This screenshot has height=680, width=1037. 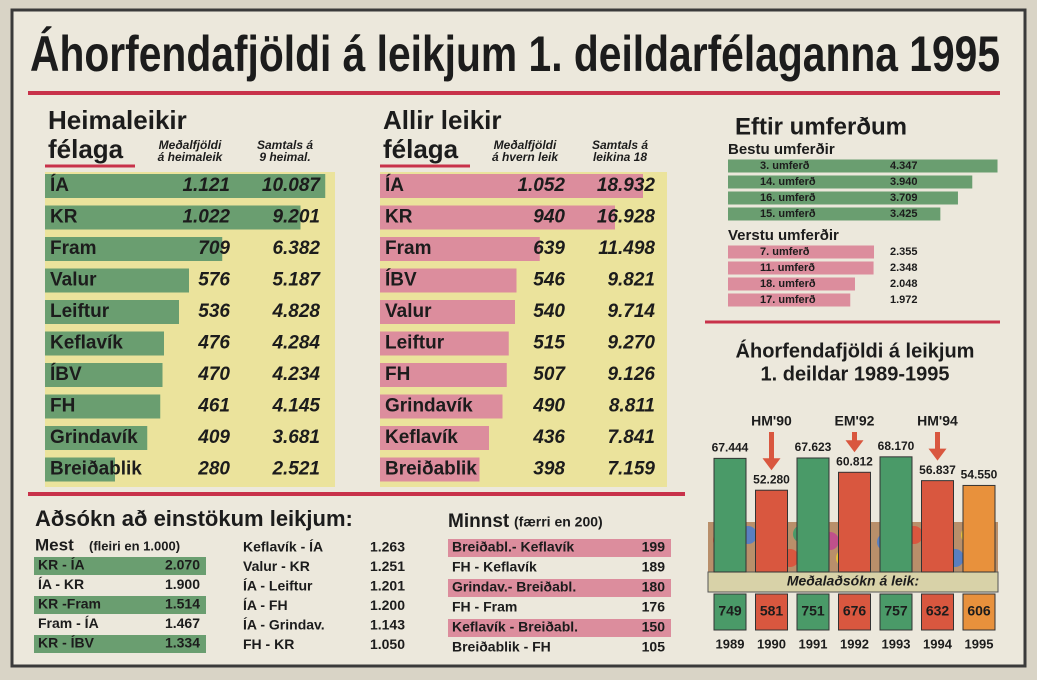 I want to click on total: 7.841, so click(x=631, y=437).